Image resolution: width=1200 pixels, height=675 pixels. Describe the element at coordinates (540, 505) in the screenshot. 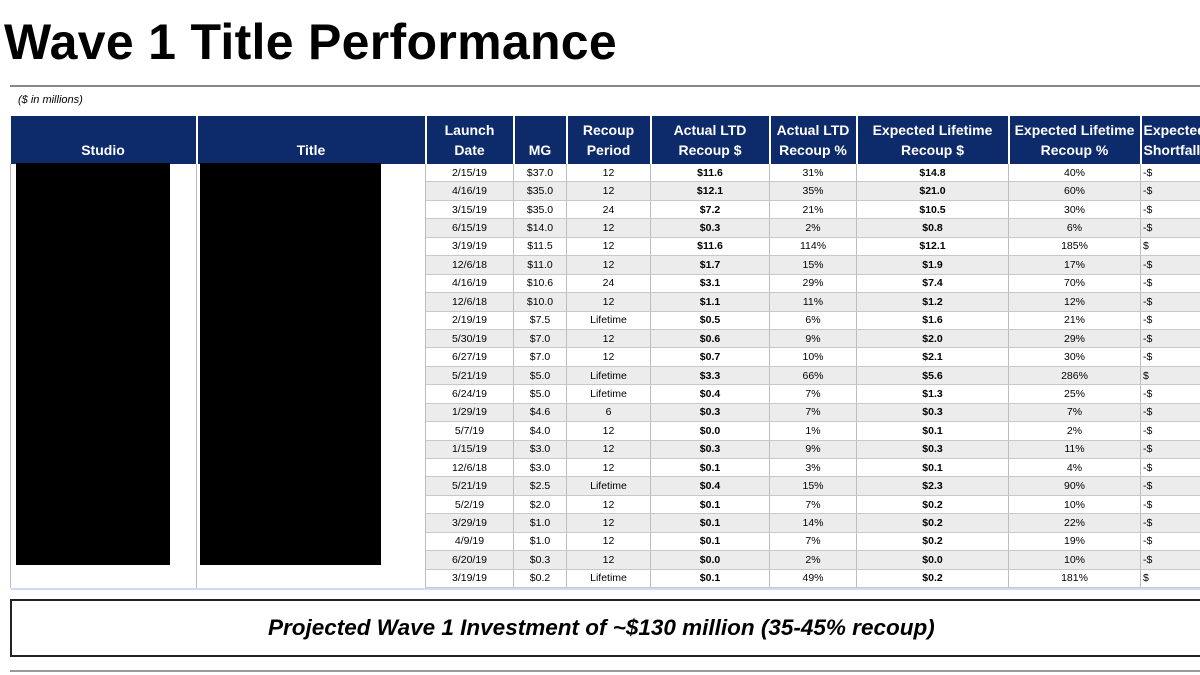

I see `mg-cell: $2.0` at that location.